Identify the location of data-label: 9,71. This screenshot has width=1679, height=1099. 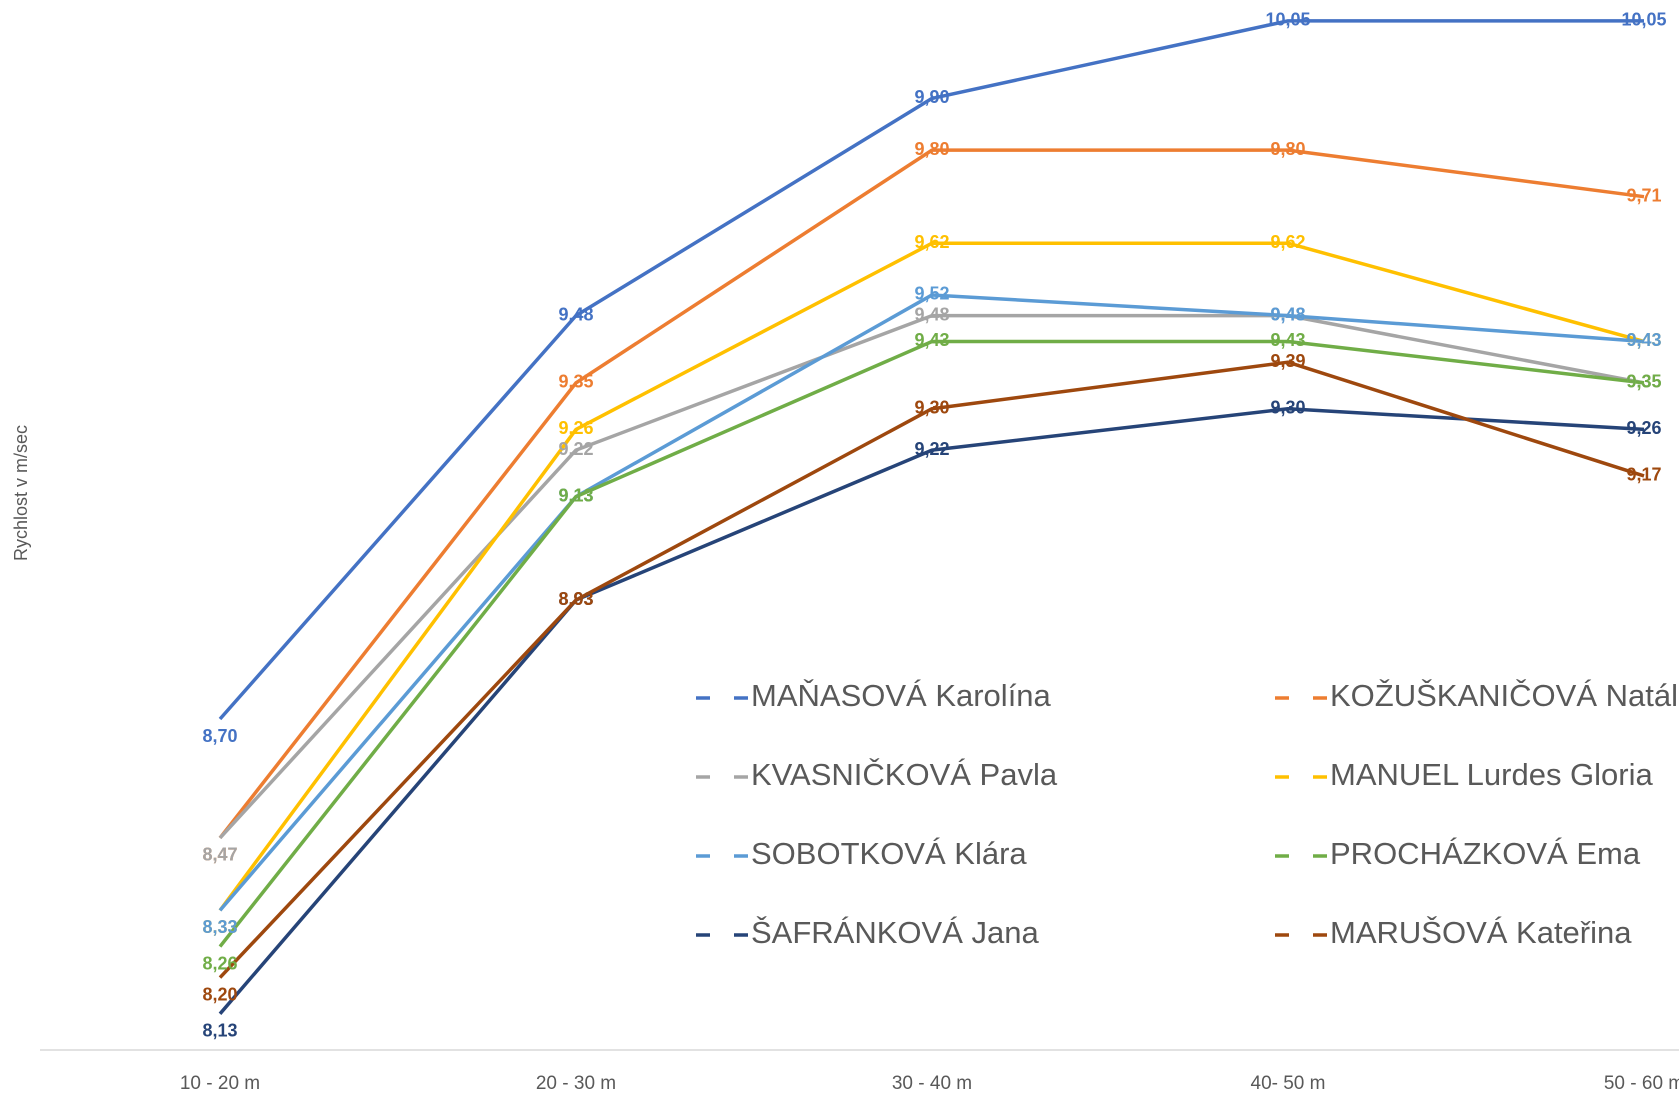
(1643, 195).